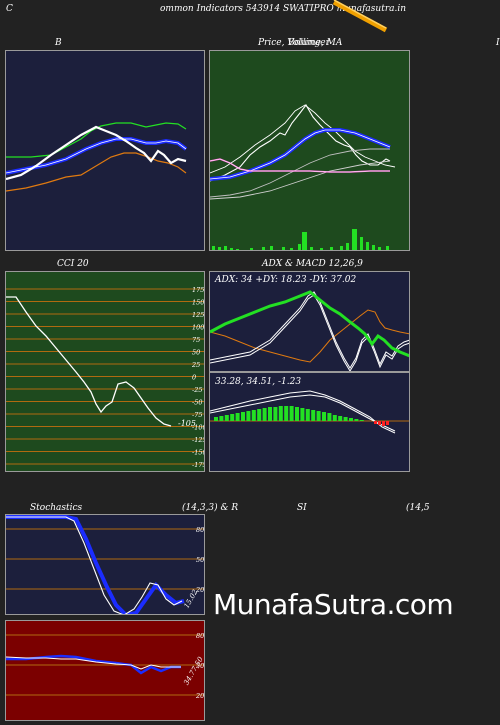 This screenshot has height=725, width=500. I want to click on stochastics-d-line, so click(95, 564).